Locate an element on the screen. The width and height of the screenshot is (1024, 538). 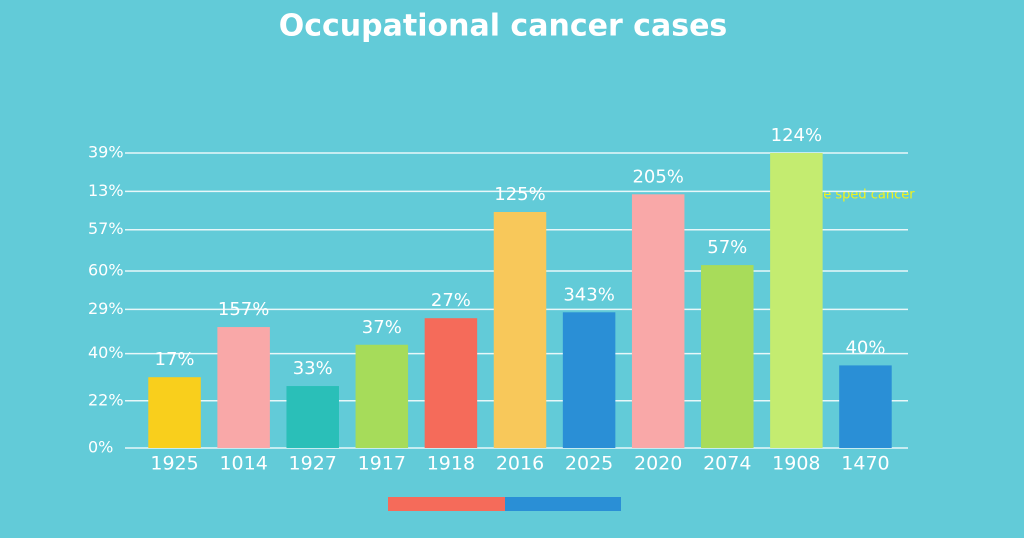
value-label: 124% is located at coordinates (796, 135).